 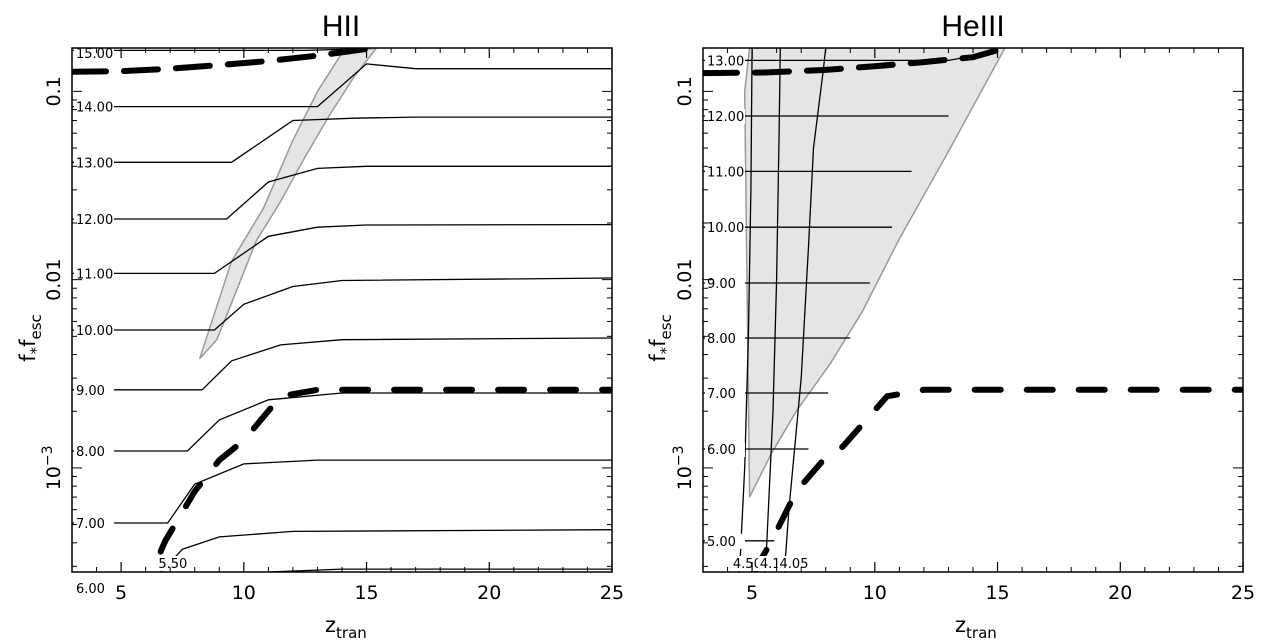 I want to click on chart-title-heiii: HeIII, so click(x=972, y=26).